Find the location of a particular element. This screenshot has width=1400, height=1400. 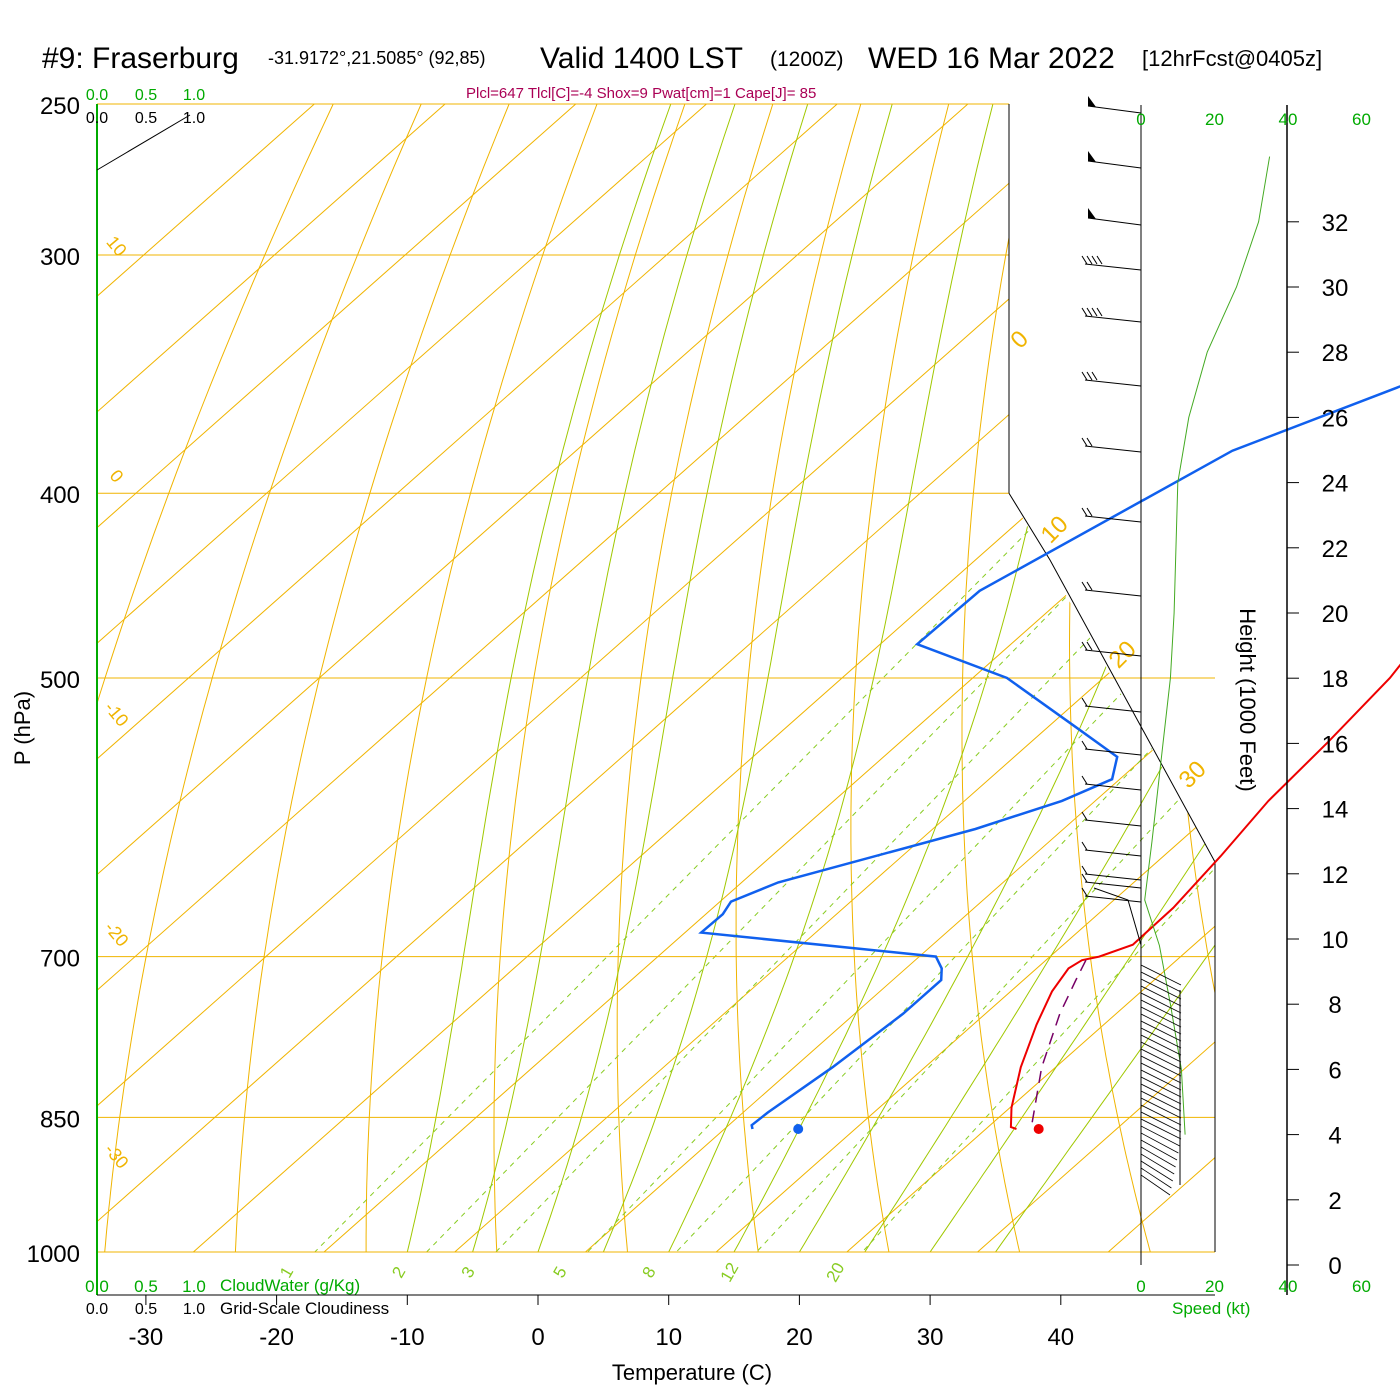

temperature-line is located at coordinates (1204, 896).